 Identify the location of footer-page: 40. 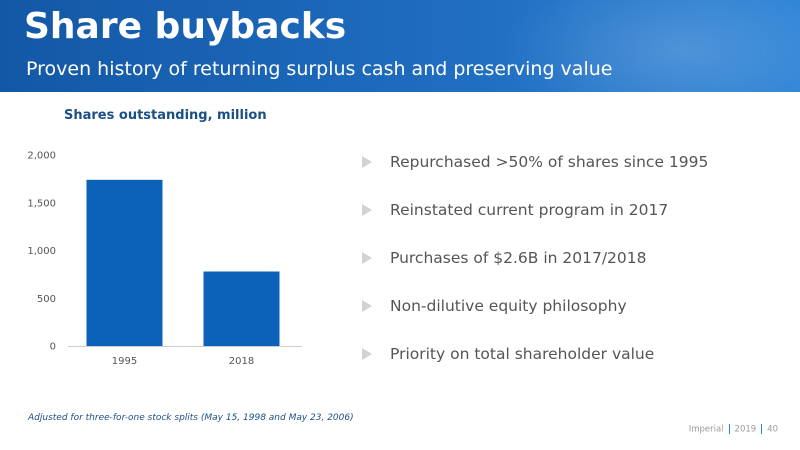
(772, 429).